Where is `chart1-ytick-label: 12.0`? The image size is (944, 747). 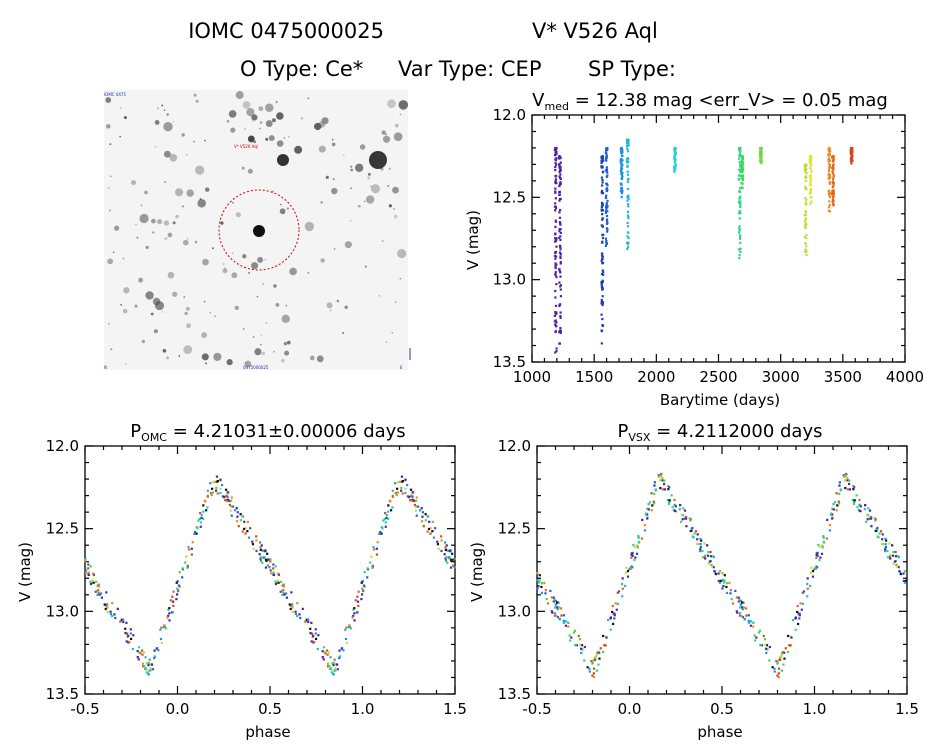 chart1-ytick-label: 12.0 is located at coordinates (62, 446).